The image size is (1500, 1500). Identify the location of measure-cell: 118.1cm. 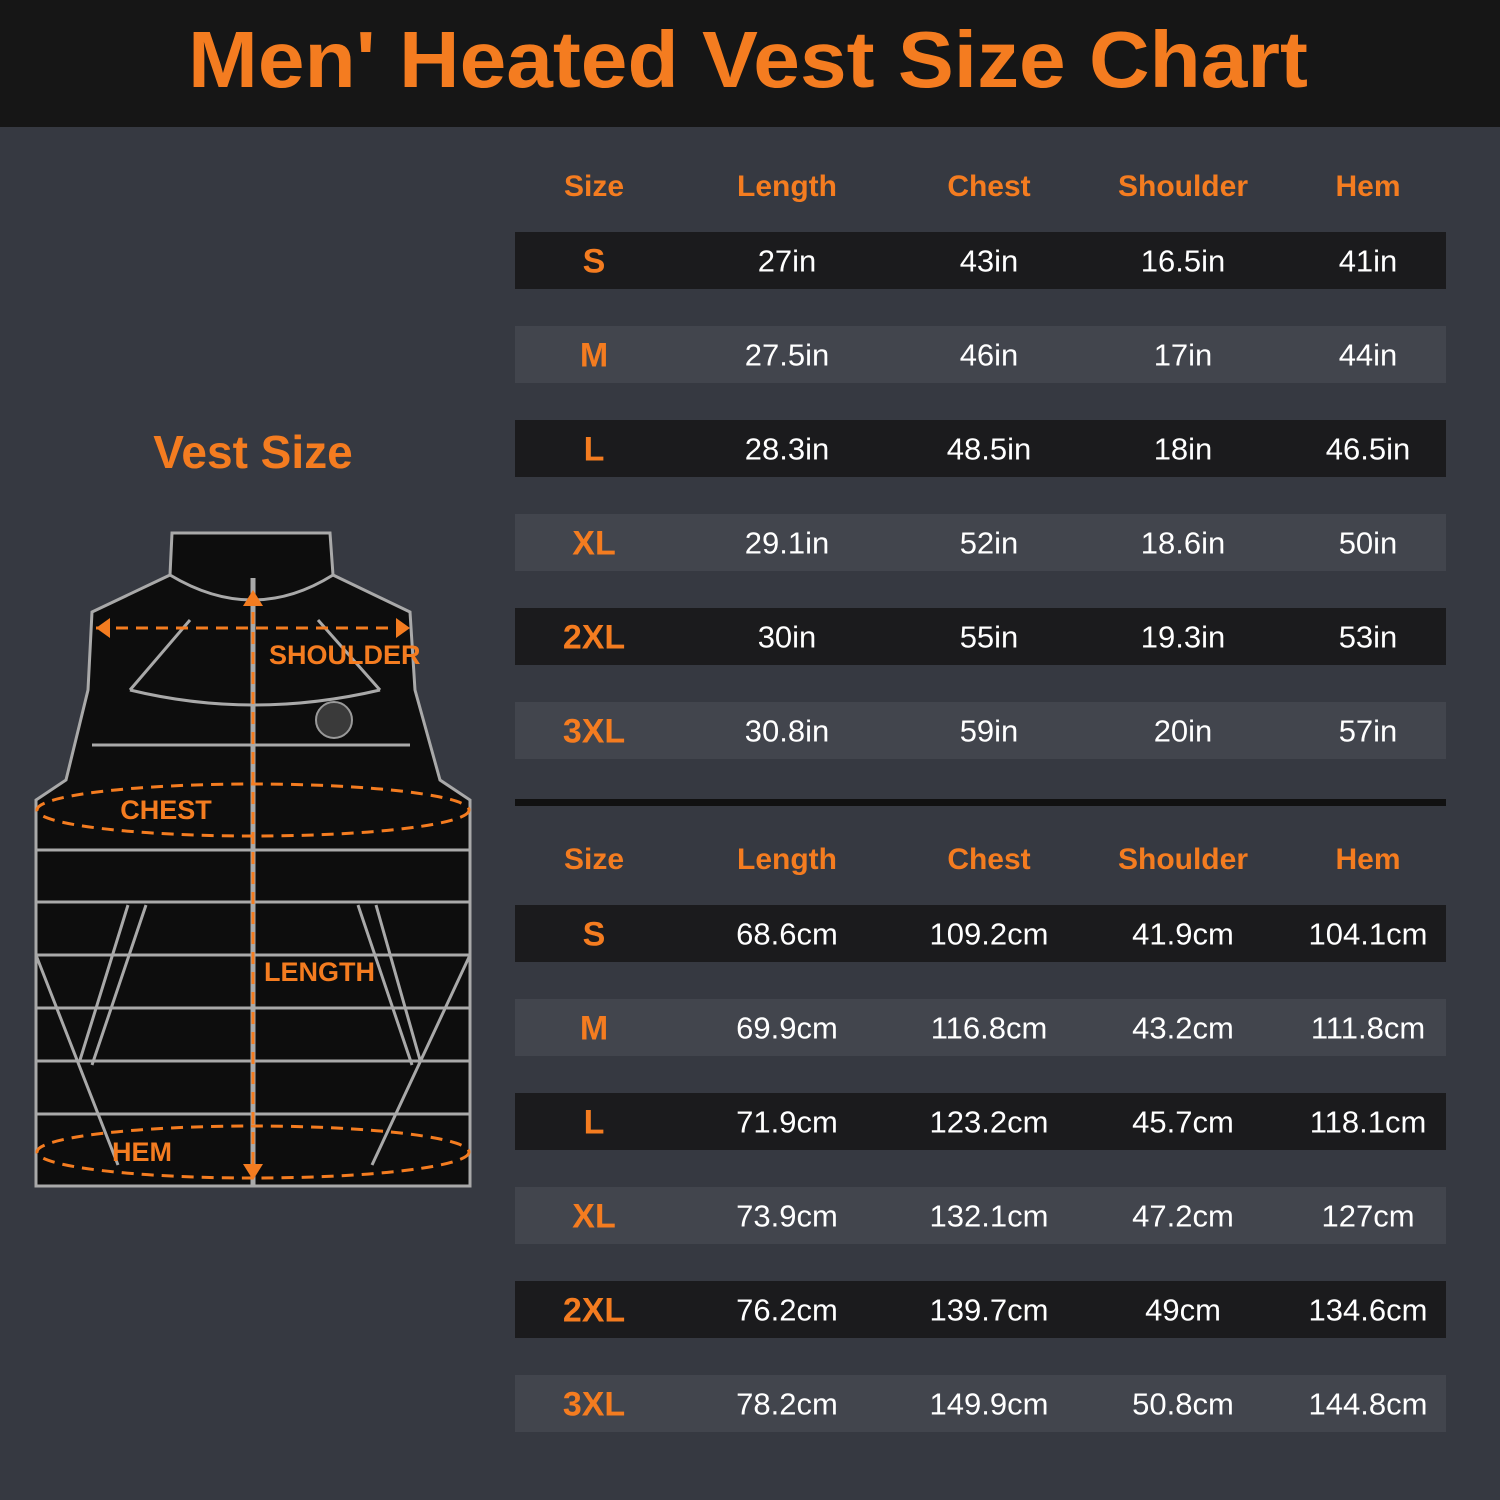
(1368, 1122).